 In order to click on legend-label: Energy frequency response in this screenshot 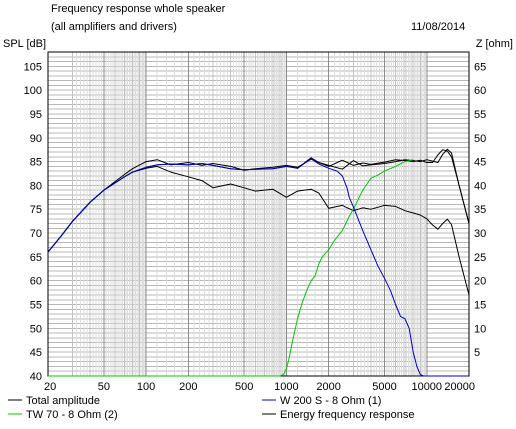, I will do `click(347, 415)`.